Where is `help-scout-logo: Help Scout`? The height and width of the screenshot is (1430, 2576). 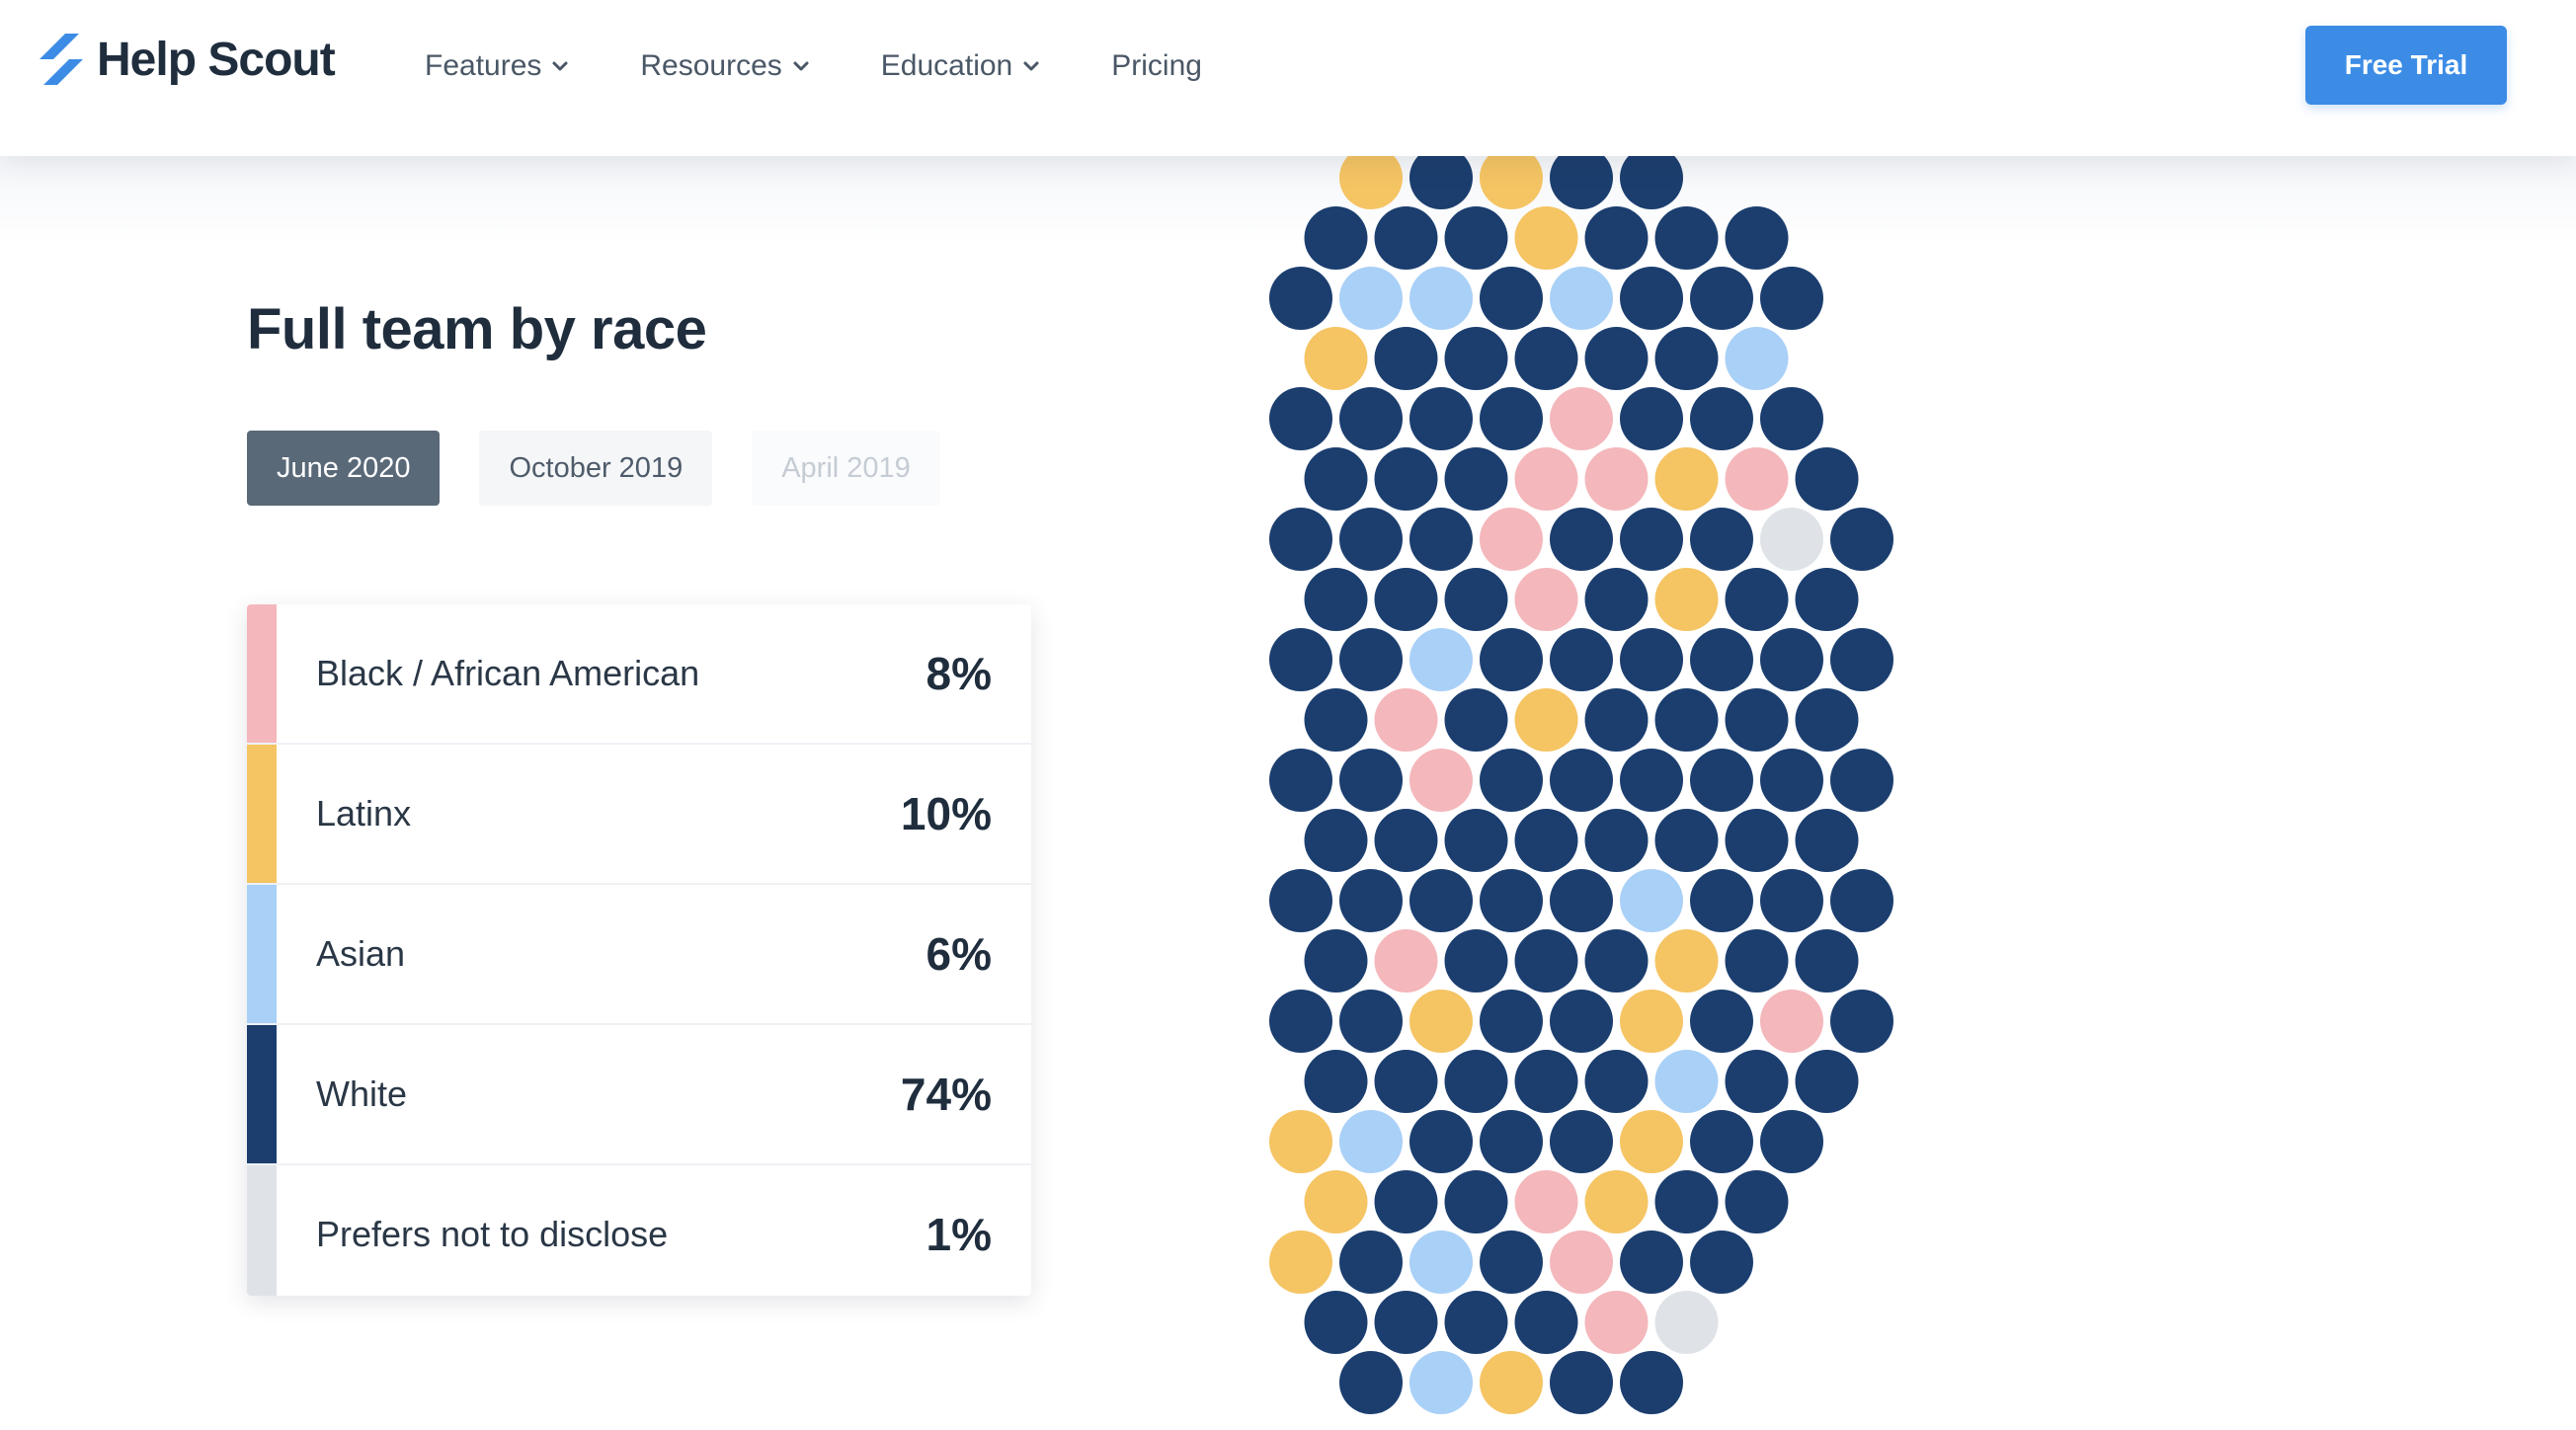
help-scout-logo: Help Scout is located at coordinates (186, 59).